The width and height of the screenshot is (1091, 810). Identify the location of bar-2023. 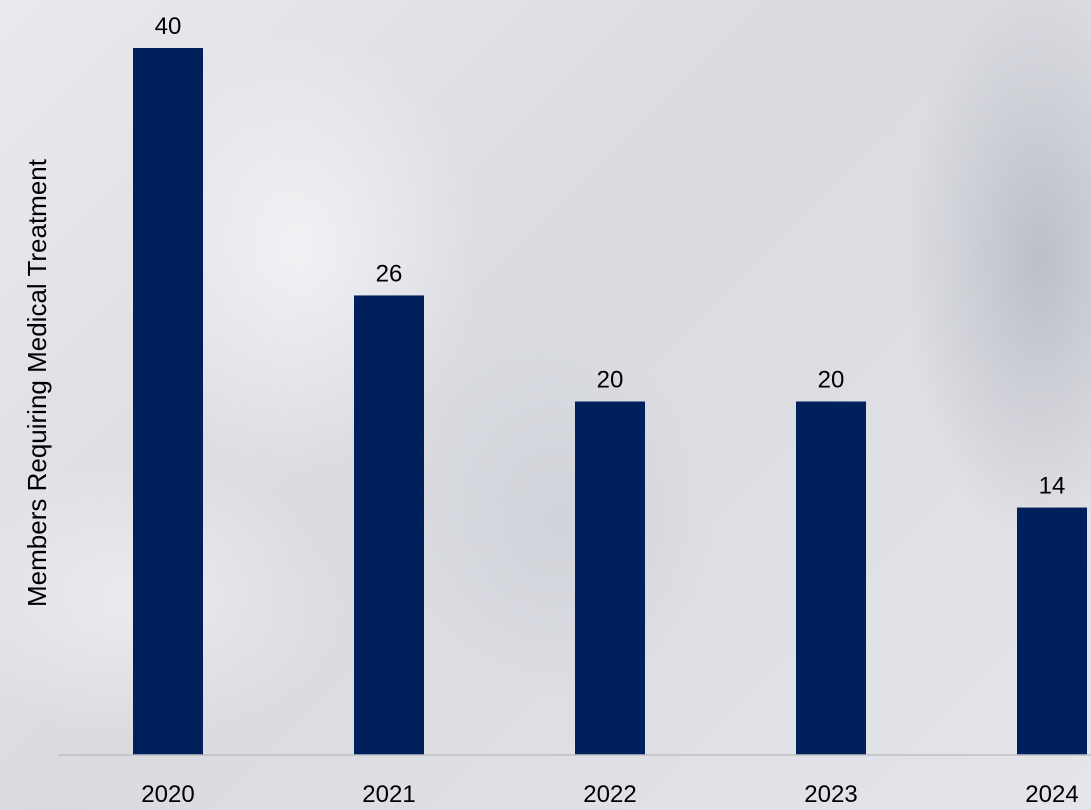
(831, 578).